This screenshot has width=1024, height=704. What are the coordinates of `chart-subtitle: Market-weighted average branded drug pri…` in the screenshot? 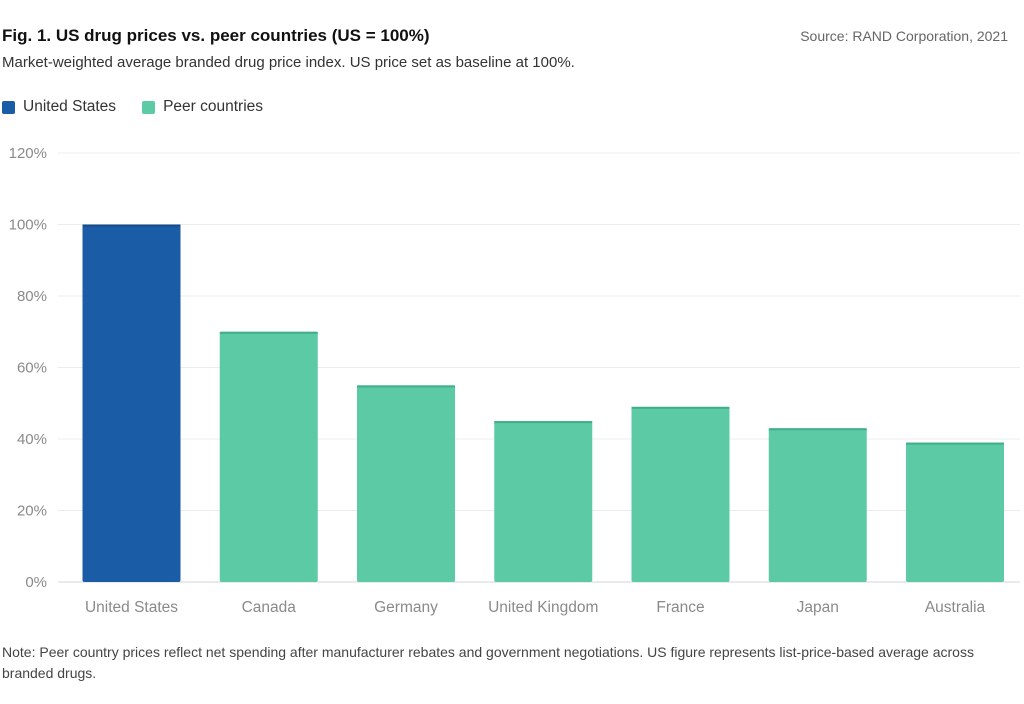 It's located at (288, 62).